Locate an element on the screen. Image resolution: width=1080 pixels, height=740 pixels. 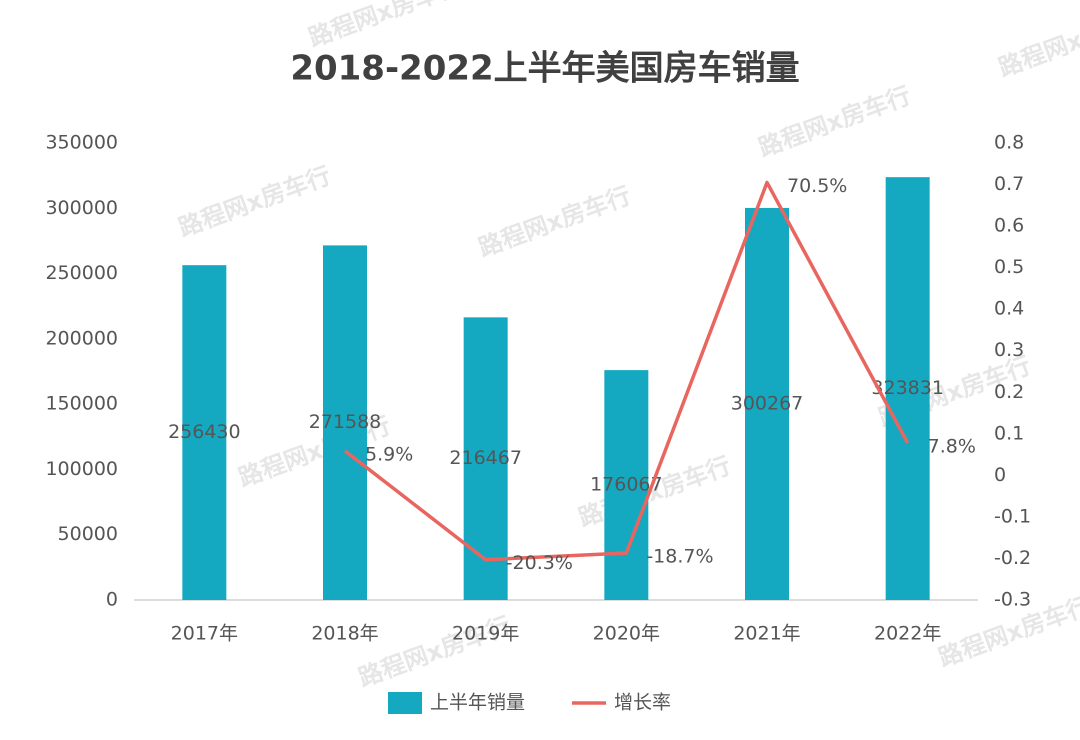
bar-value-label: 323831 is located at coordinates (907, 388).